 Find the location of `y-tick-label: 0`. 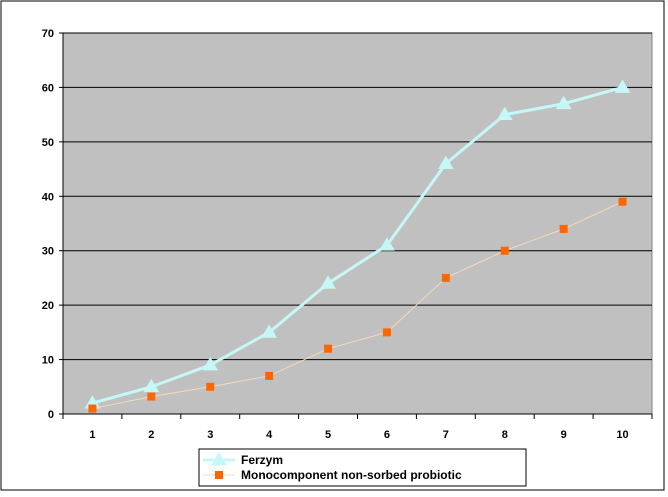

y-tick-label: 0 is located at coordinates (51, 415).